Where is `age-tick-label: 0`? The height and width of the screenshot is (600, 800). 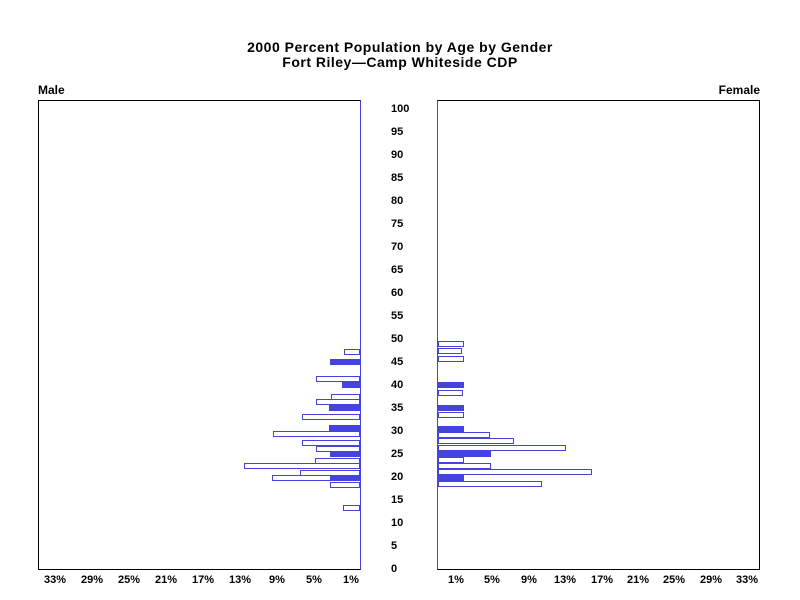
age-tick-label: 0 is located at coordinates (394, 569).